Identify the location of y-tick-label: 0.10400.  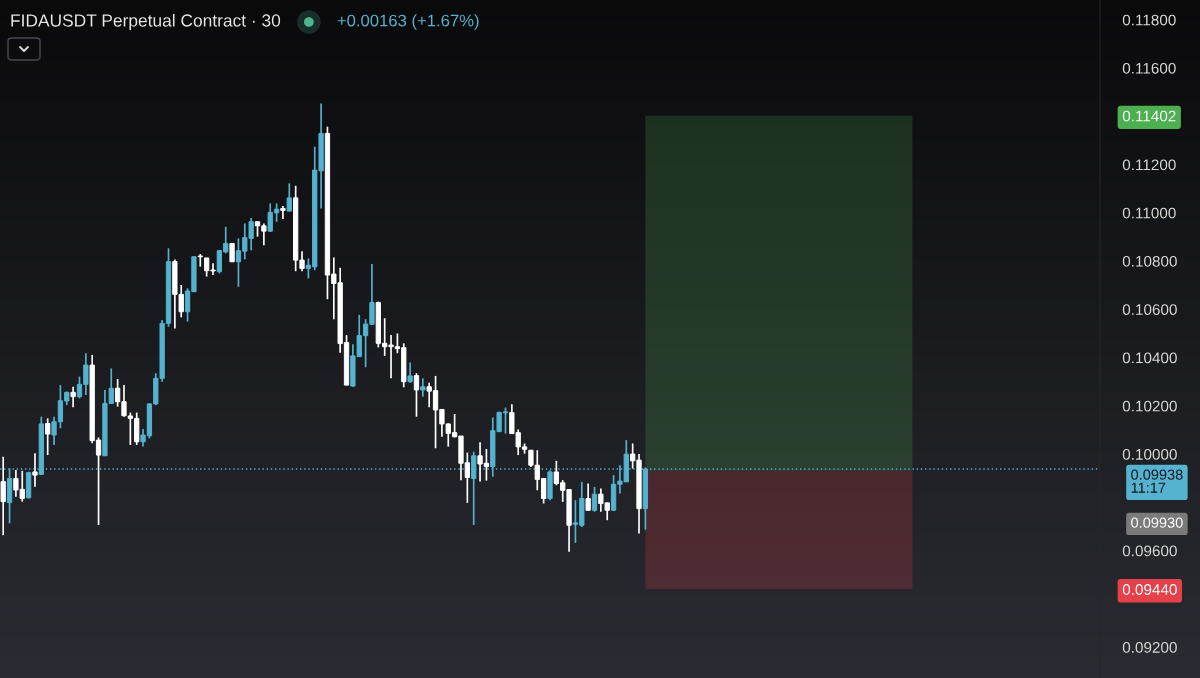
(1149, 358).